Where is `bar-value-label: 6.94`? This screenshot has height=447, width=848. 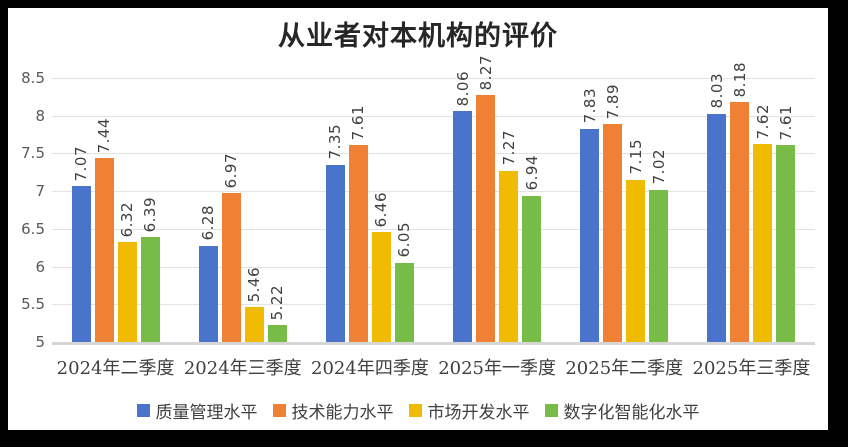
bar-value-label: 6.94 is located at coordinates (531, 173).